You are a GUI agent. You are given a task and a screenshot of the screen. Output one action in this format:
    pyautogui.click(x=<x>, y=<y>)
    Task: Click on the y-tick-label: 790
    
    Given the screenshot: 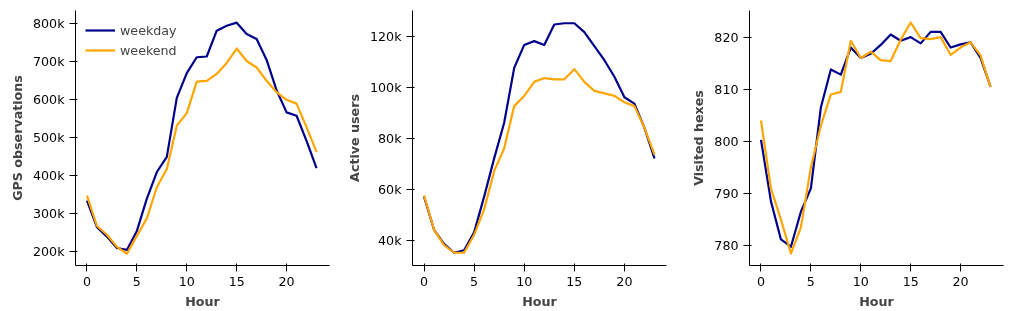 What is the action you would take?
    pyautogui.click(x=726, y=194)
    